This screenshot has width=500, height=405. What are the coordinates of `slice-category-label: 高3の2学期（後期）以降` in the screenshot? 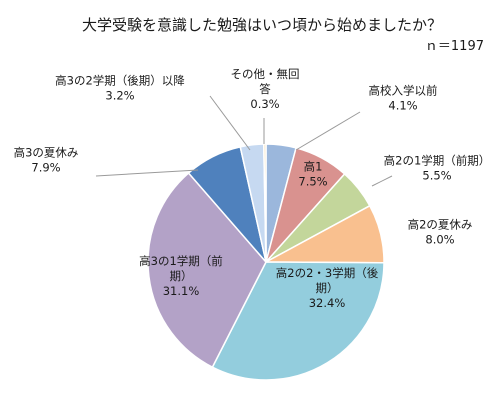 It's located at (120, 81).